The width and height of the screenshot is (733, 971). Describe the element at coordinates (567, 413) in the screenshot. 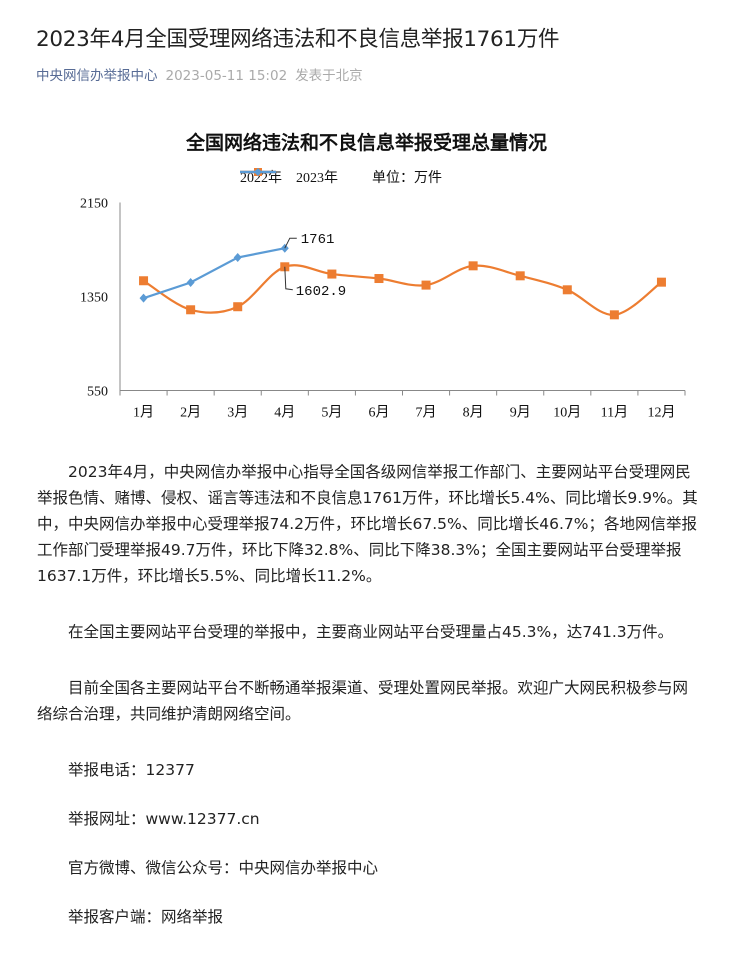

I see `x-tick-label: 10月` at that location.